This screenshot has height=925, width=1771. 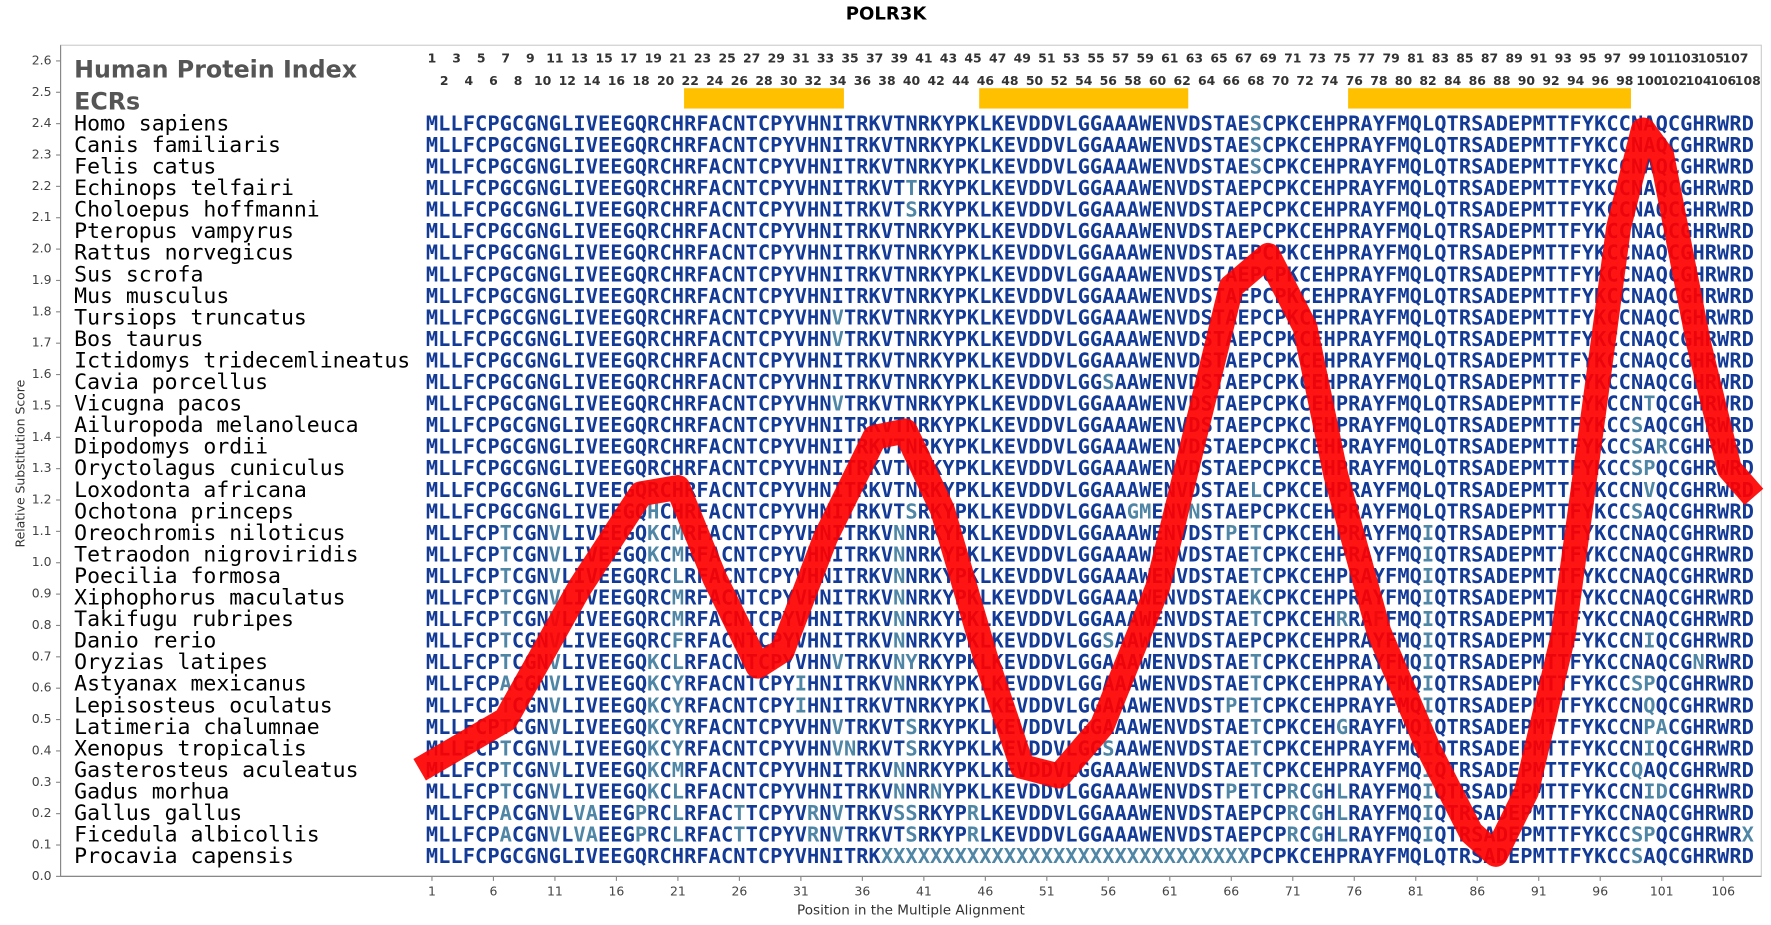 What do you see at coordinates (628, 57) in the screenshot?
I see `index-number: 17` at bounding box center [628, 57].